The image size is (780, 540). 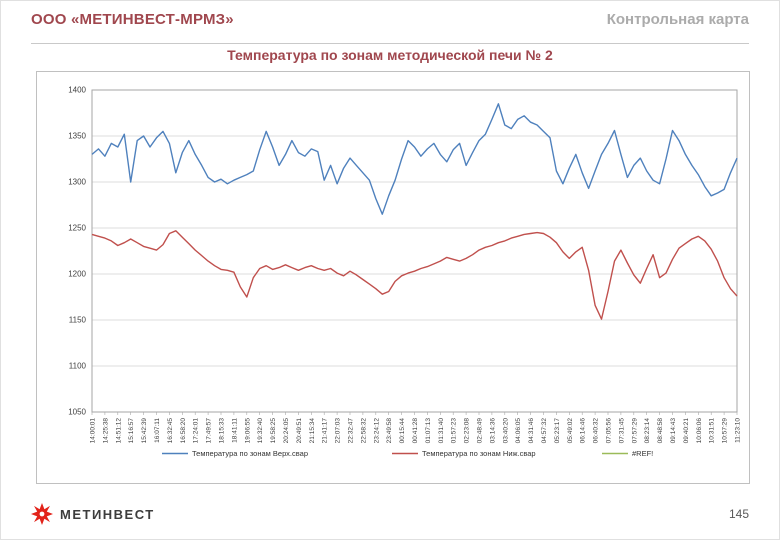 What do you see at coordinates (131, 431) in the screenshot?
I see `x-tick-label: 15:16:57` at bounding box center [131, 431].